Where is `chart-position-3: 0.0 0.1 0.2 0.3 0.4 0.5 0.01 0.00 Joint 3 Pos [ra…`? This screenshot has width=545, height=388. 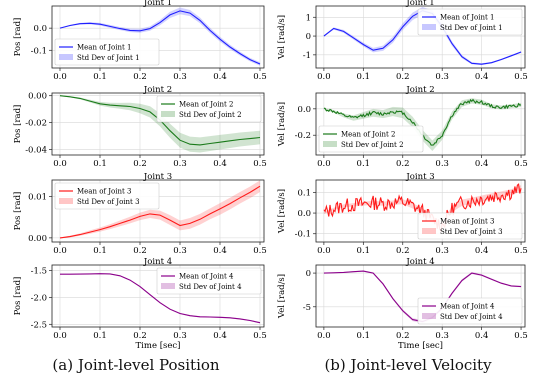 chart-position-3: 0.0 0.1 0.2 0.3 0.4 0.5 0.01 0.00 Joint 3 Pos [ra… is located at coordinates (140, 214).